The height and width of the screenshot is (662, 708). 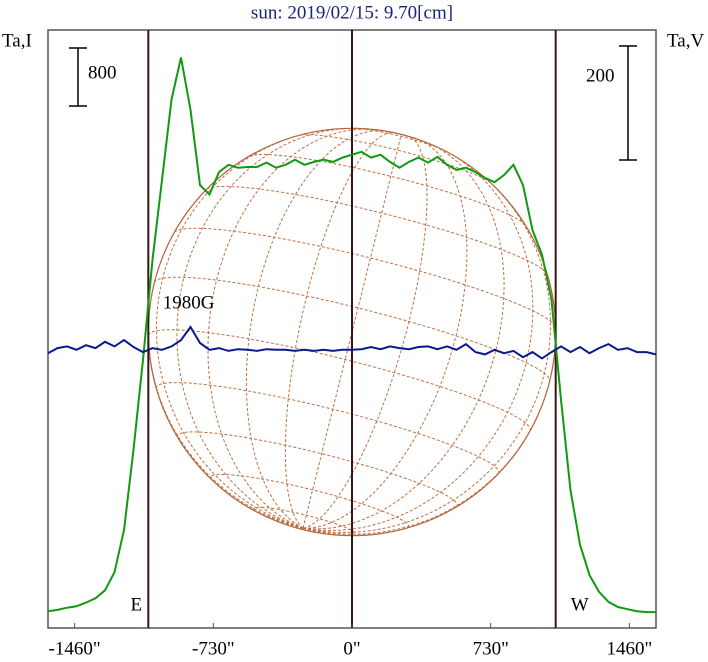 What do you see at coordinates (580, 604) in the screenshot?
I see `limb-label: W` at bounding box center [580, 604].